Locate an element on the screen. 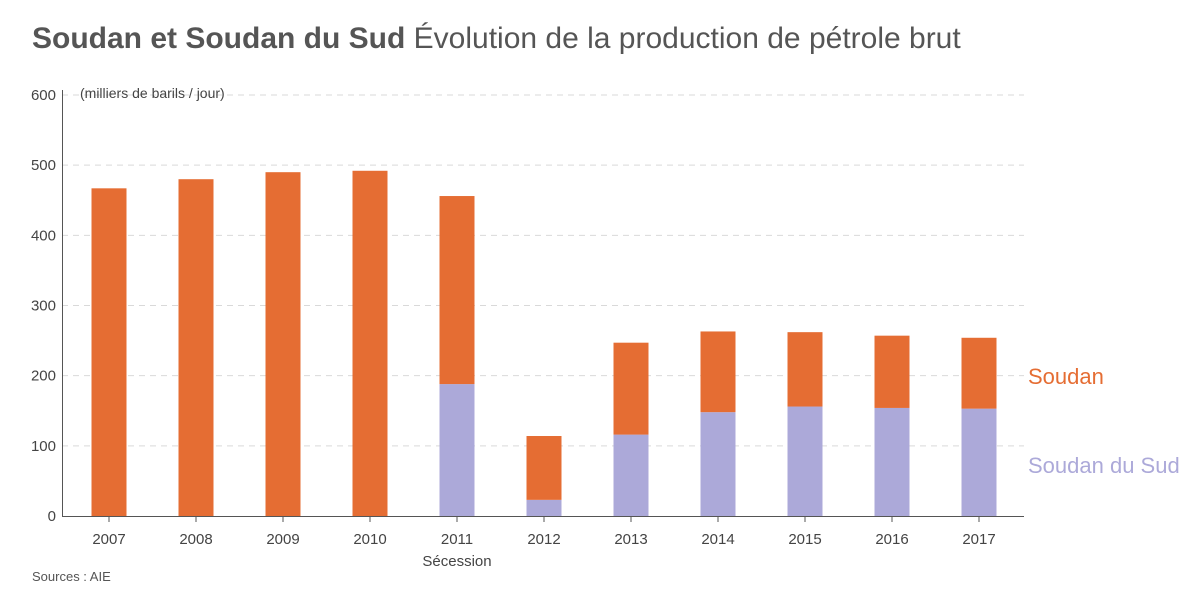 Image resolution: width=1200 pixels, height=600 pixels. bar-soudan-2007 is located at coordinates (109, 352).